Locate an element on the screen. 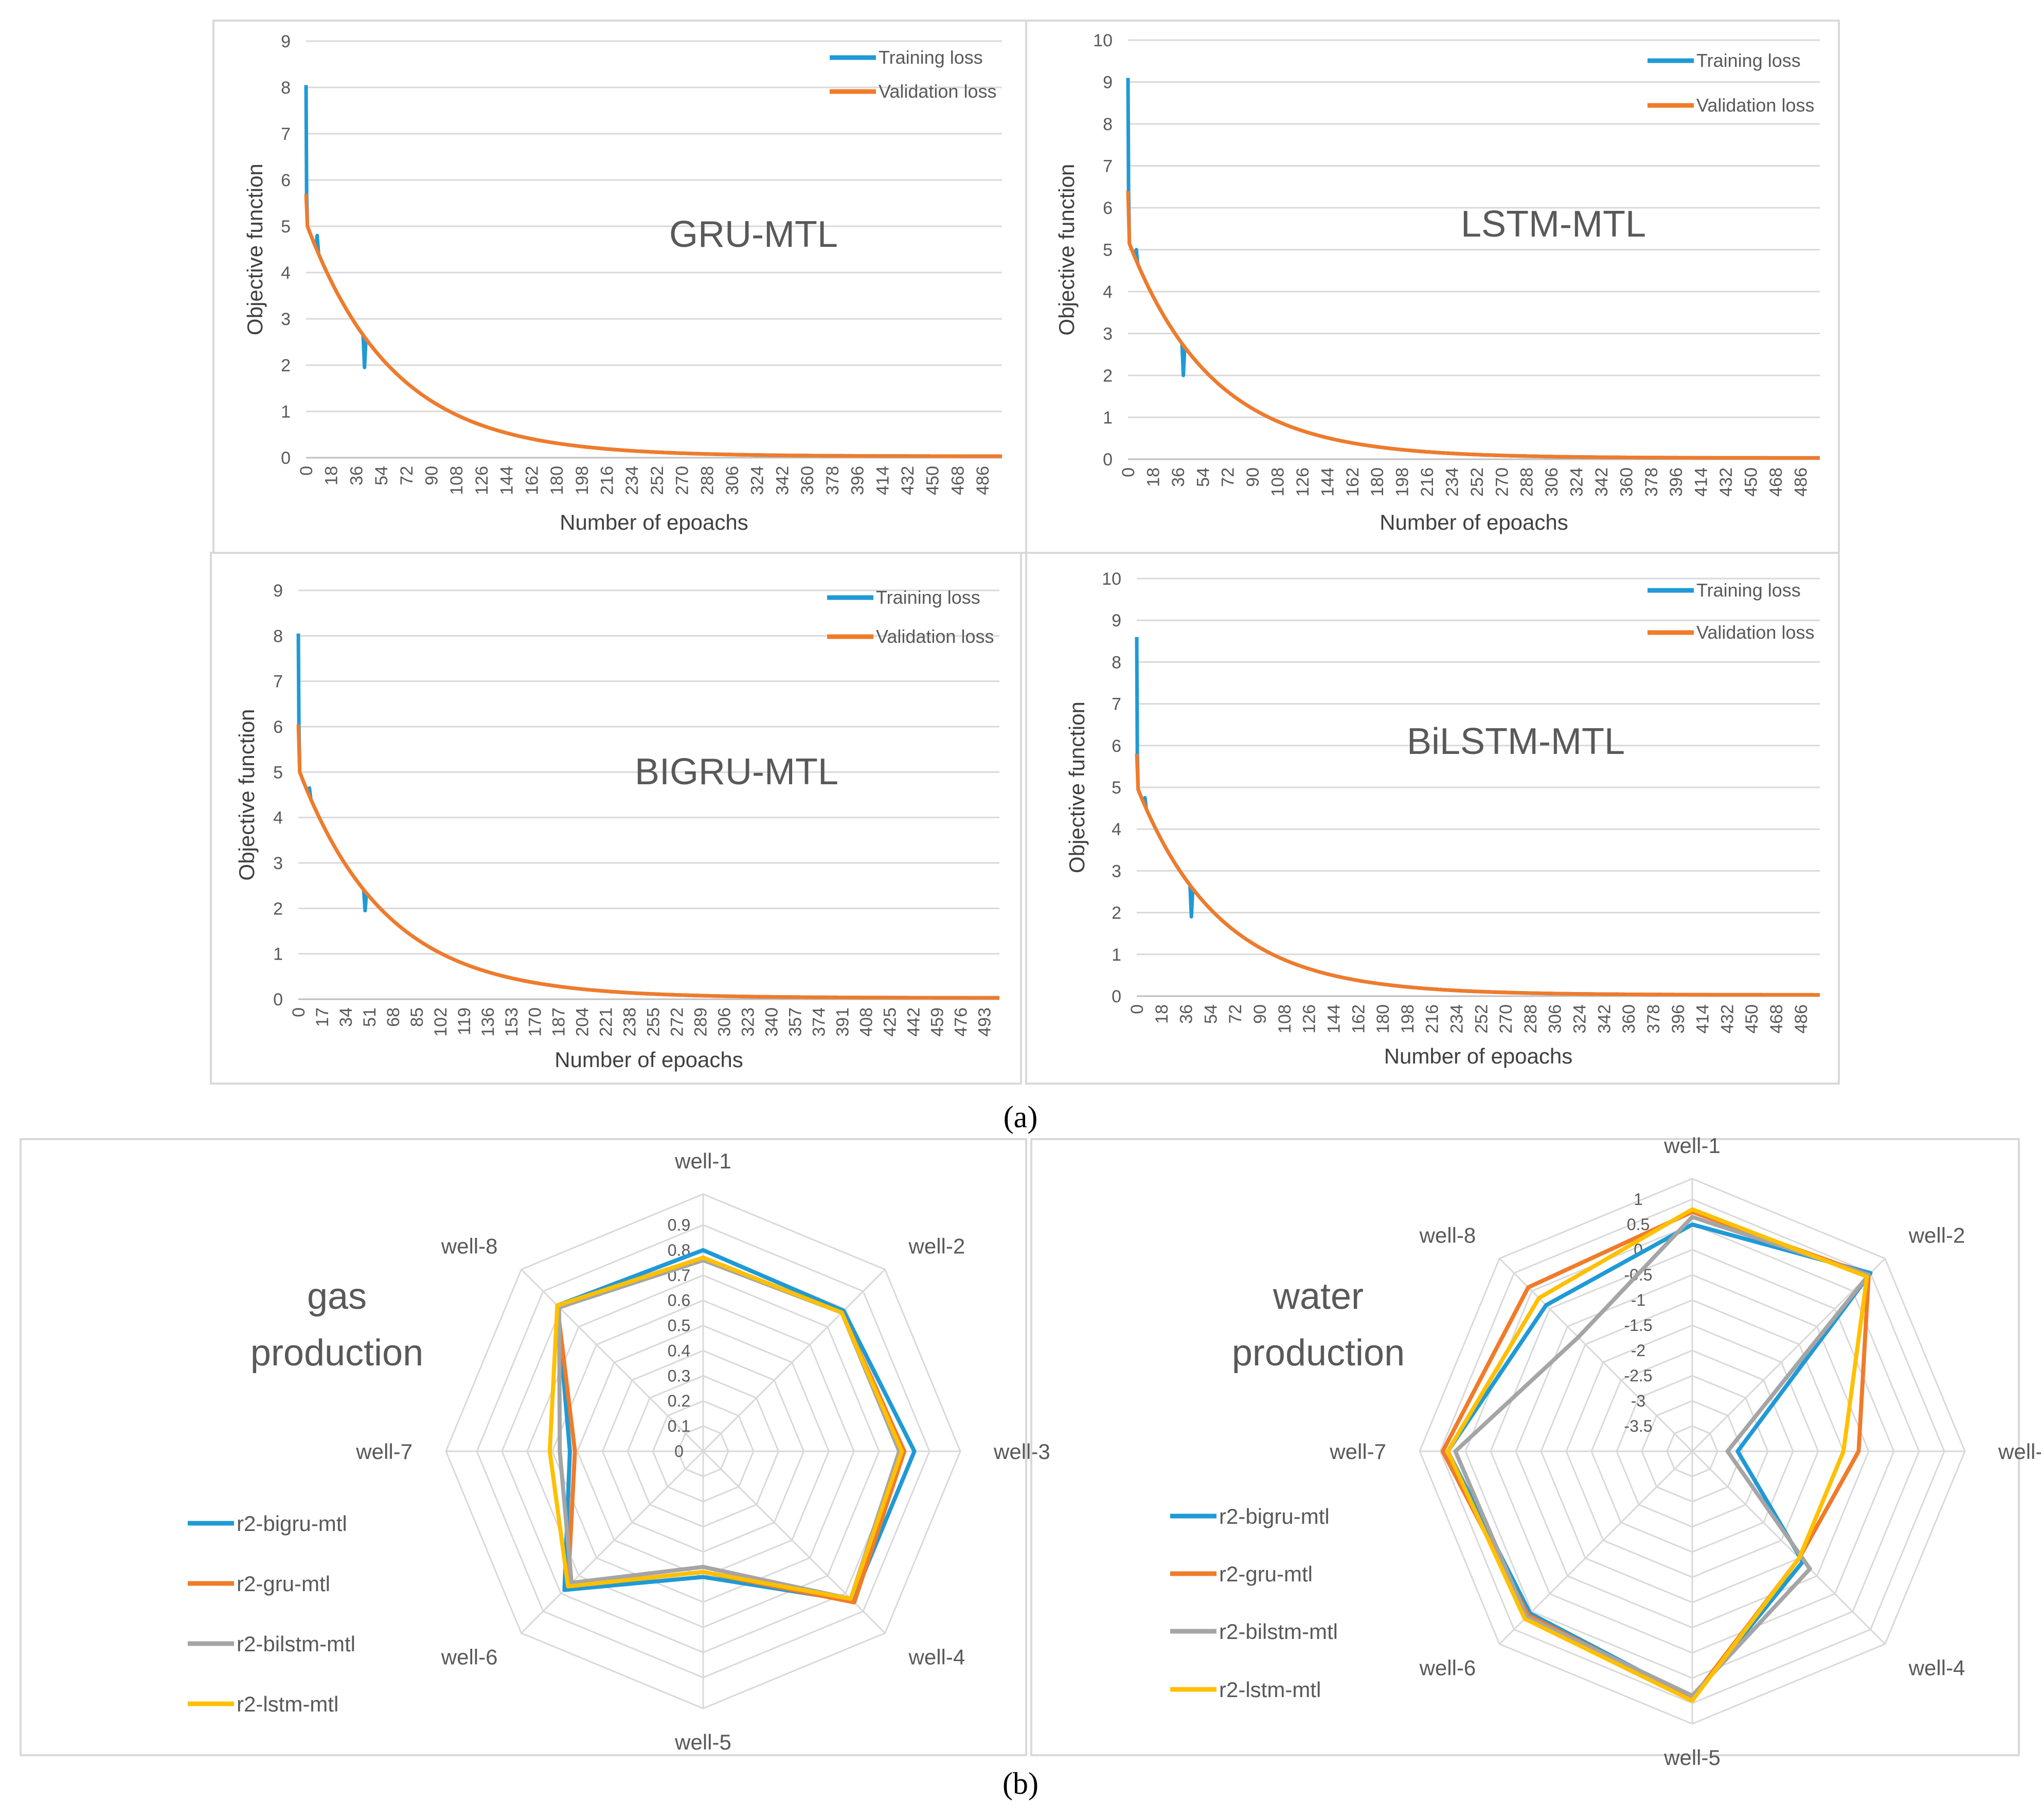 The height and width of the screenshot is (1820, 2041). radar-tick-label: 0.4 is located at coordinates (679, 1350).